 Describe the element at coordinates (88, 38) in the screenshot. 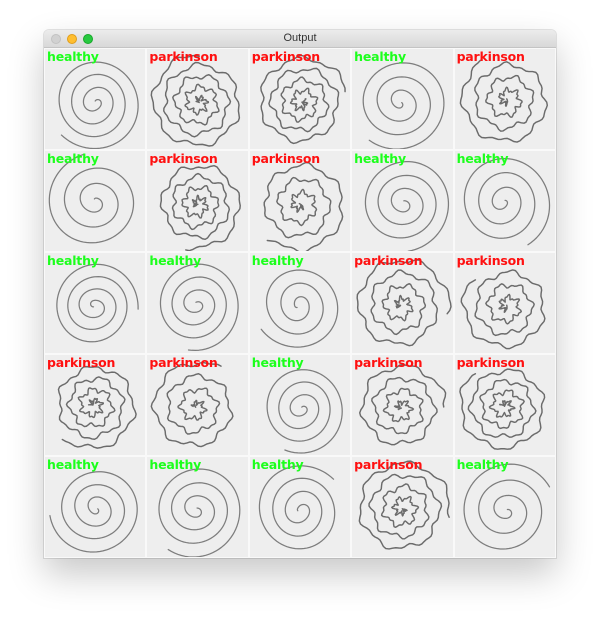

I see `zoom-window-icon` at that location.